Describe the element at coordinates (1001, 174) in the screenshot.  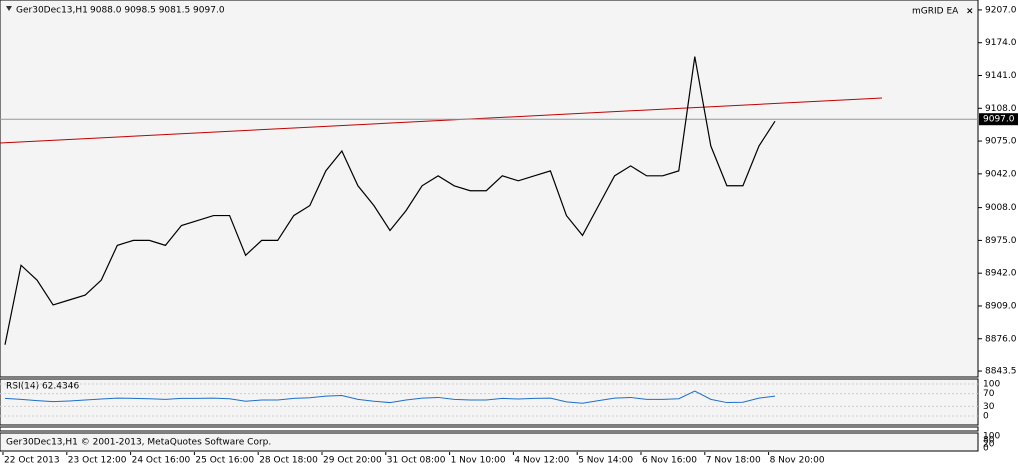
I see `price-label: 9042.0` at that location.